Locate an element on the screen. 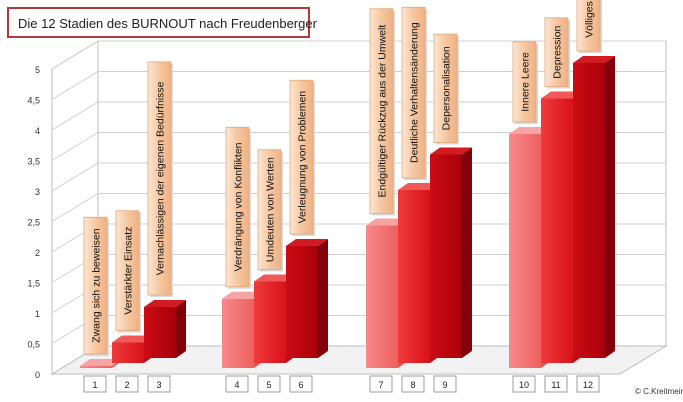 This screenshot has height=402, width=683. y-tick-label: 2,5 is located at coordinates (33, 223).